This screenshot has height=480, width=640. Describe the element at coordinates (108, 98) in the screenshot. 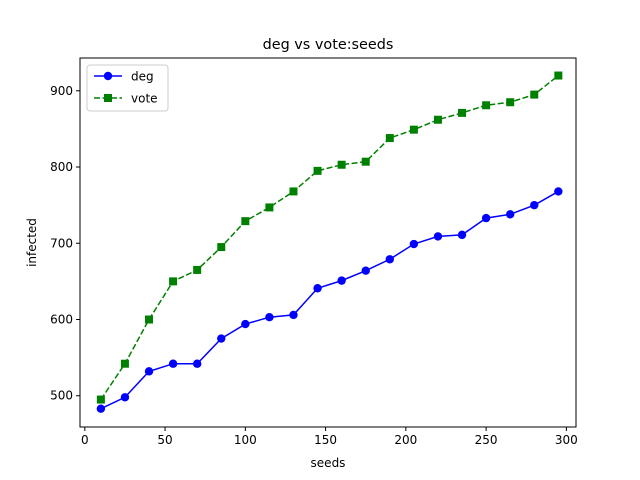

I see `legend-marker-vote` at that location.